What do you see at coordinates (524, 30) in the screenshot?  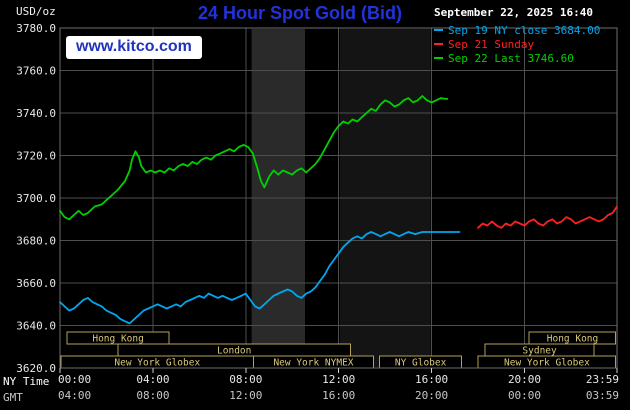 I see `legend-label: Sep 19 NY close 3684.00` at bounding box center [524, 30].